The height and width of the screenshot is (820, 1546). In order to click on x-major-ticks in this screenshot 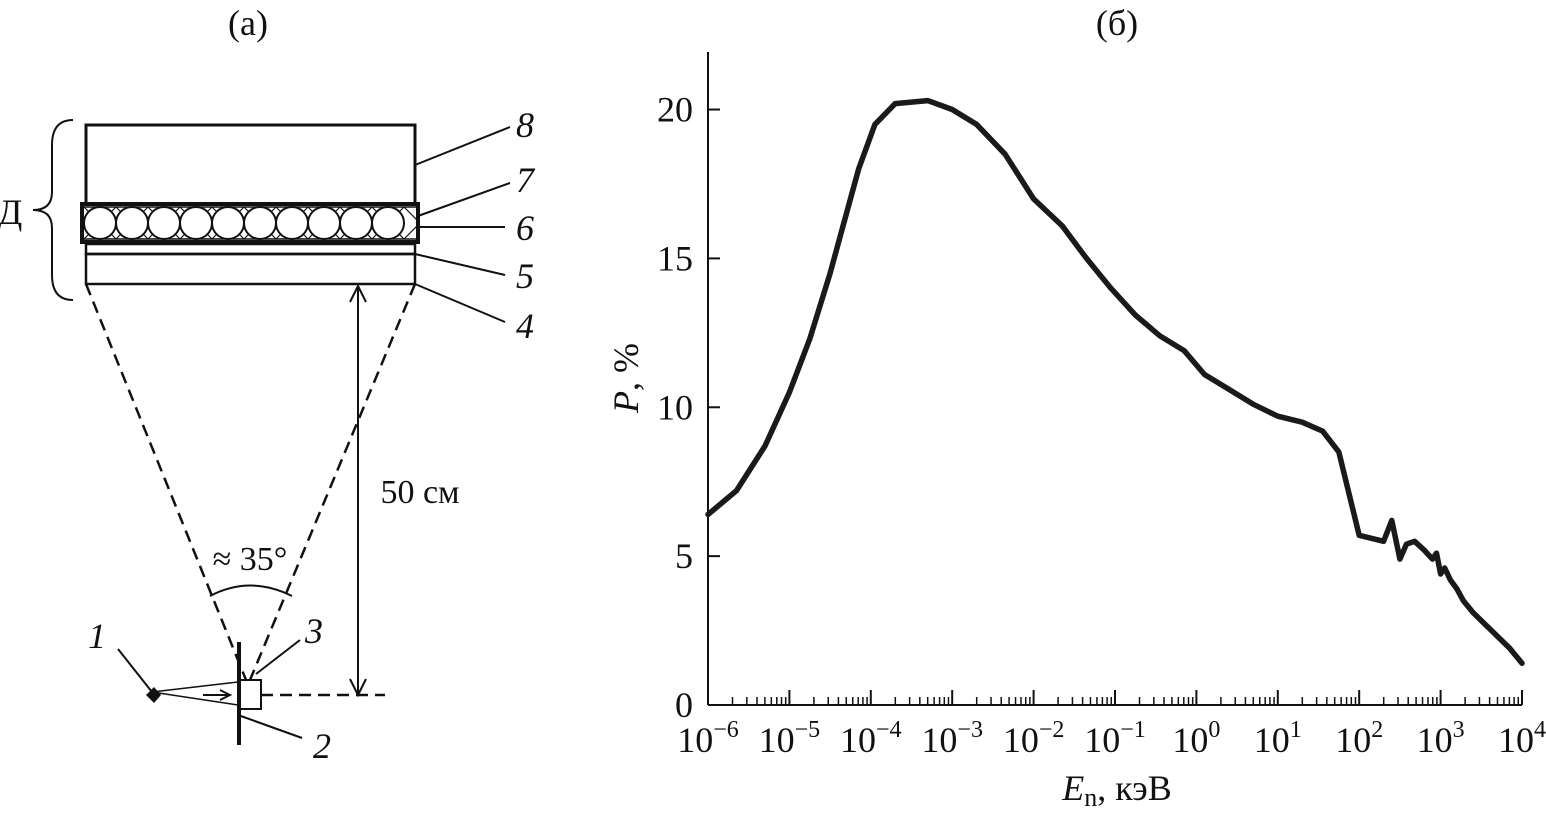, I will do `click(1115, 697)`.